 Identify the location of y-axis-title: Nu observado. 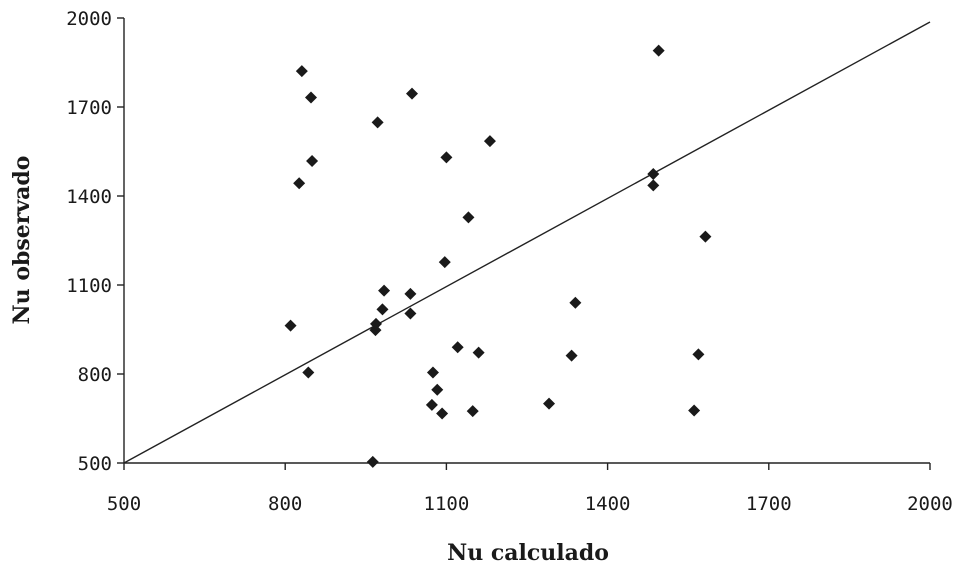
(22, 240).